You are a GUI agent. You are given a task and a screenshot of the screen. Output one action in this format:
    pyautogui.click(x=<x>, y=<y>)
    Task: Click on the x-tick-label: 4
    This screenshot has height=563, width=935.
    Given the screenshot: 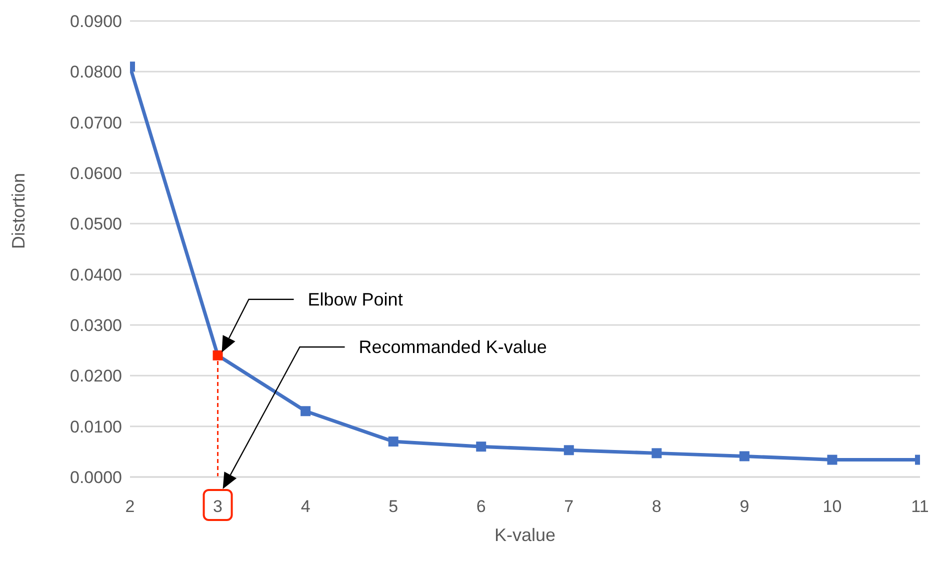 What is the action you would take?
    pyautogui.click(x=305, y=506)
    